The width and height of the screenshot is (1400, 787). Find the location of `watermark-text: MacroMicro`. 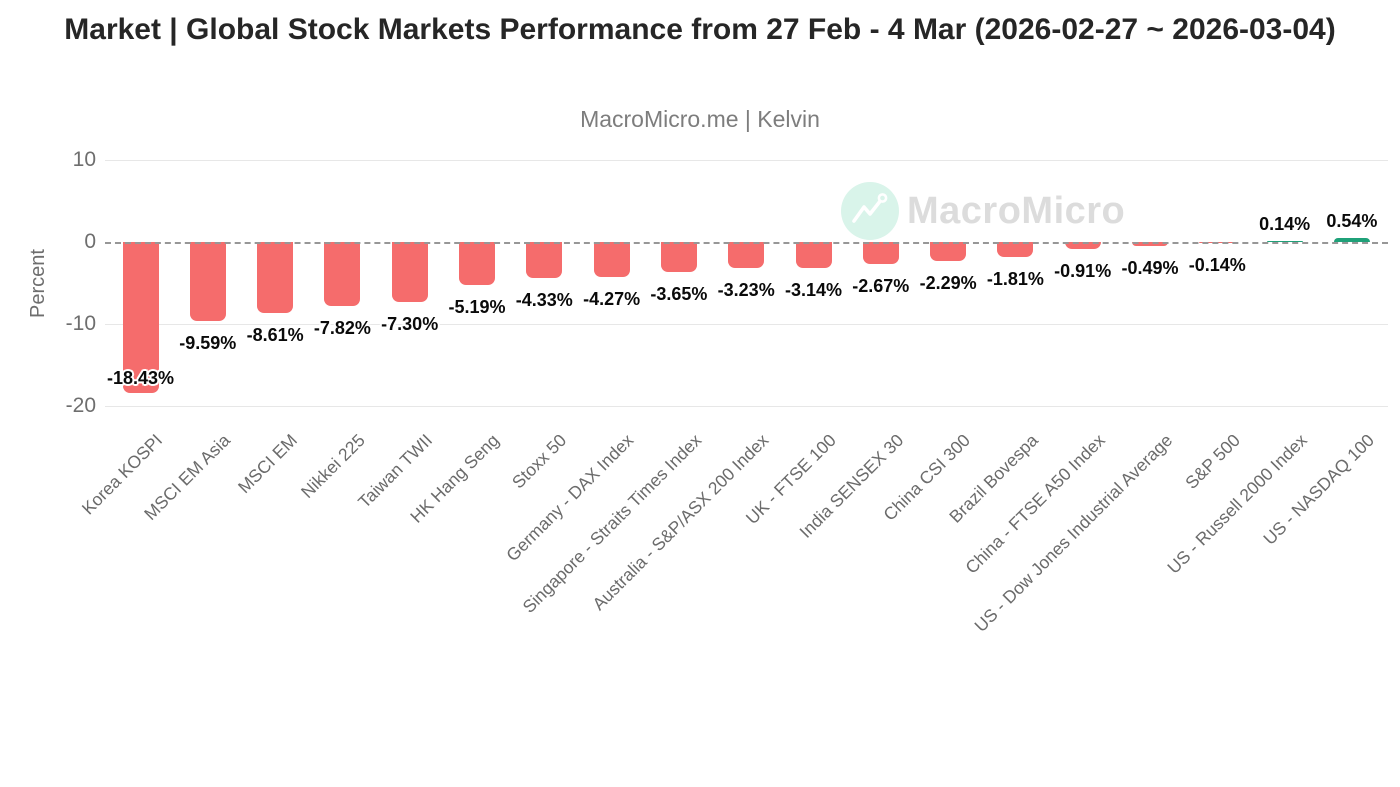

watermark-text: MacroMicro is located at coordinates (1016, 210).